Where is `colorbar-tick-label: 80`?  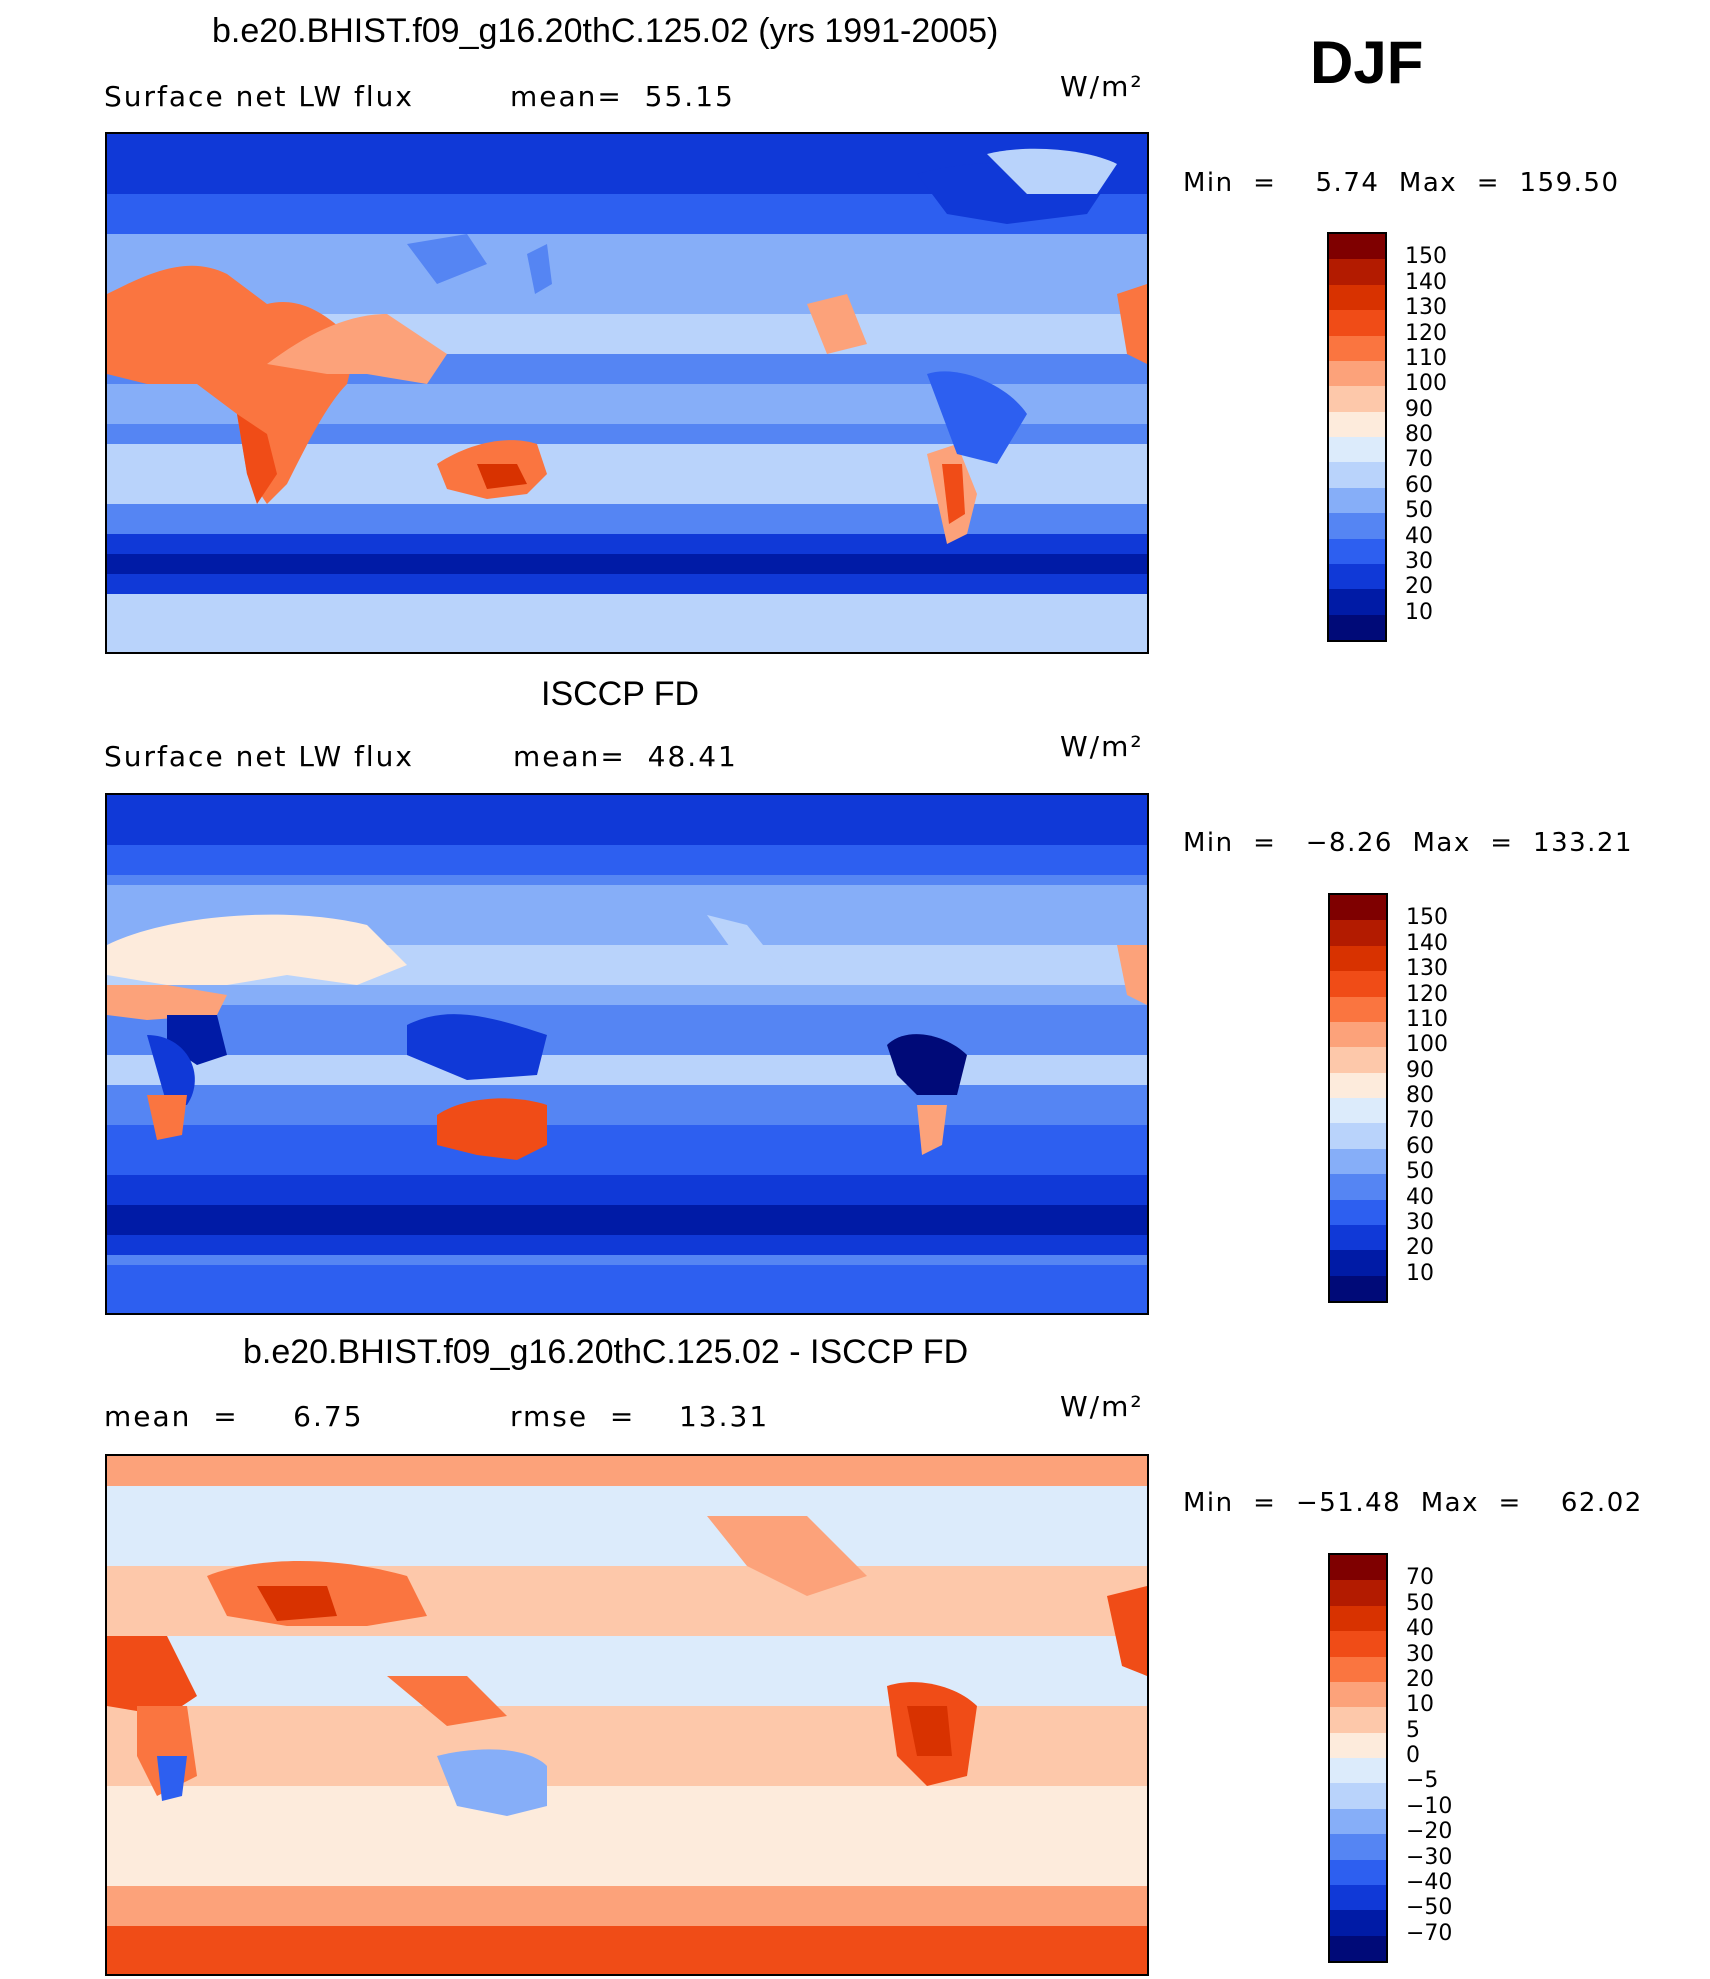 colorbar-tick-label: 80 is located at coordinates (1419, 434).